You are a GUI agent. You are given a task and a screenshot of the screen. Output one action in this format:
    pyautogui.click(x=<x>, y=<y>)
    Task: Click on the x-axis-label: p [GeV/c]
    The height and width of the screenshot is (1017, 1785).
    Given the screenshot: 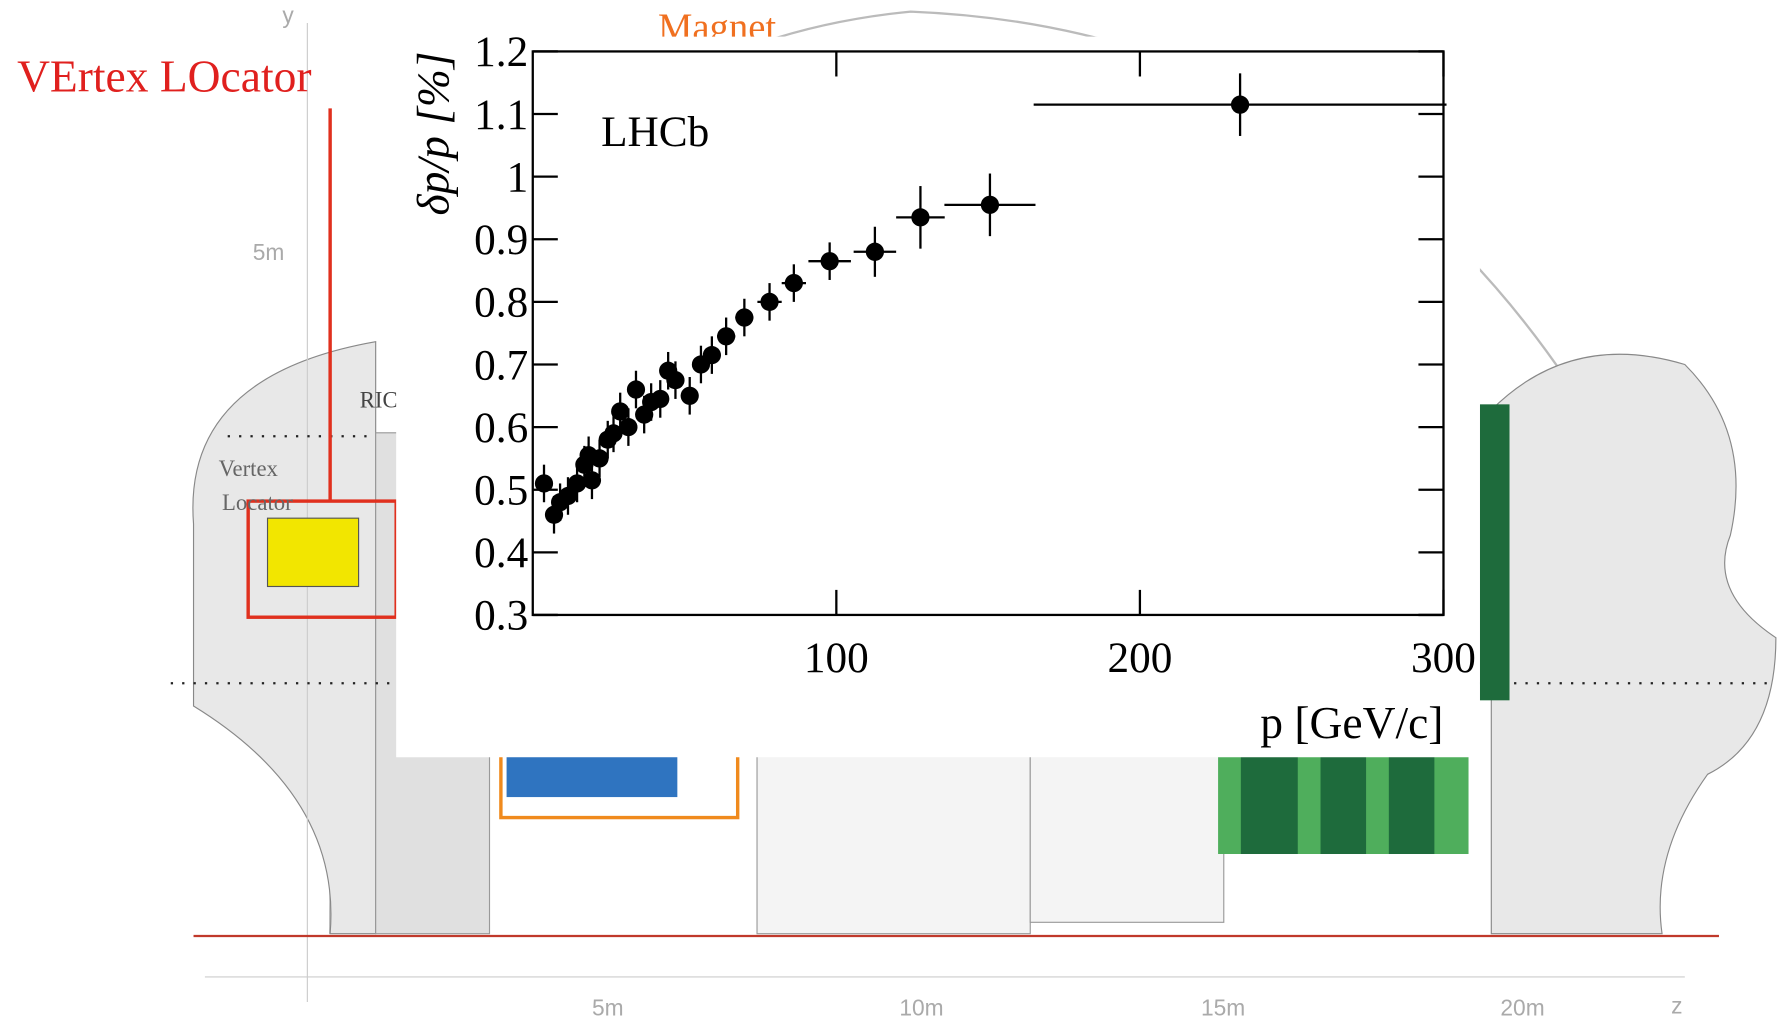 What is the action you would take?
    pyautogui.click(x=1351, y=722)
    